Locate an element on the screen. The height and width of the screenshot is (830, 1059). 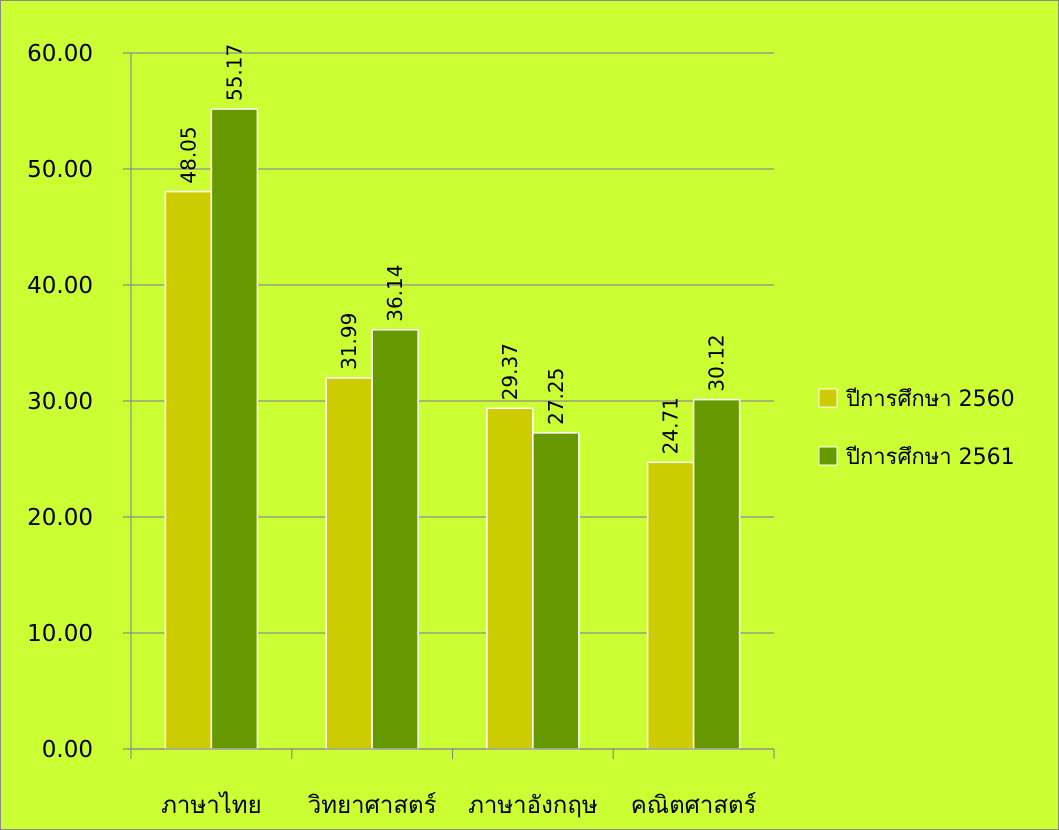
data-label: 36.14 is located at coordinates (395, 293).